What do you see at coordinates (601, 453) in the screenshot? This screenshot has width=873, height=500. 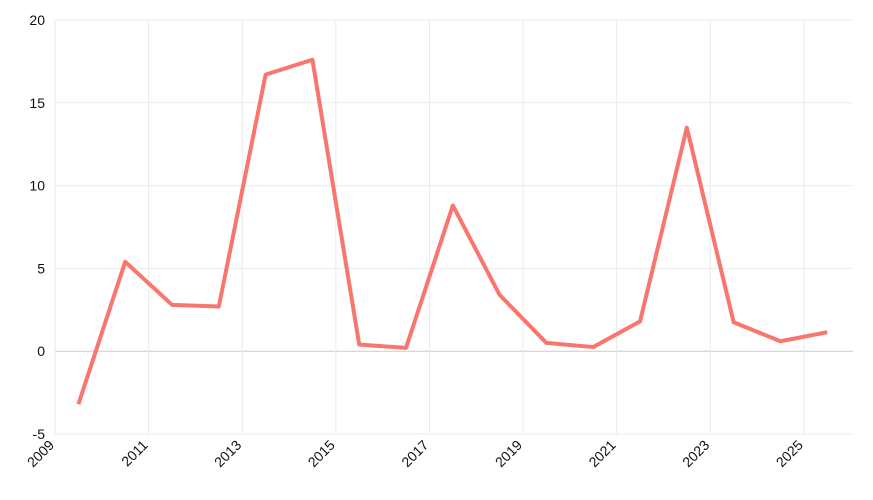 I see `x-tick-label: 2021` at bounding box center [601, 453].